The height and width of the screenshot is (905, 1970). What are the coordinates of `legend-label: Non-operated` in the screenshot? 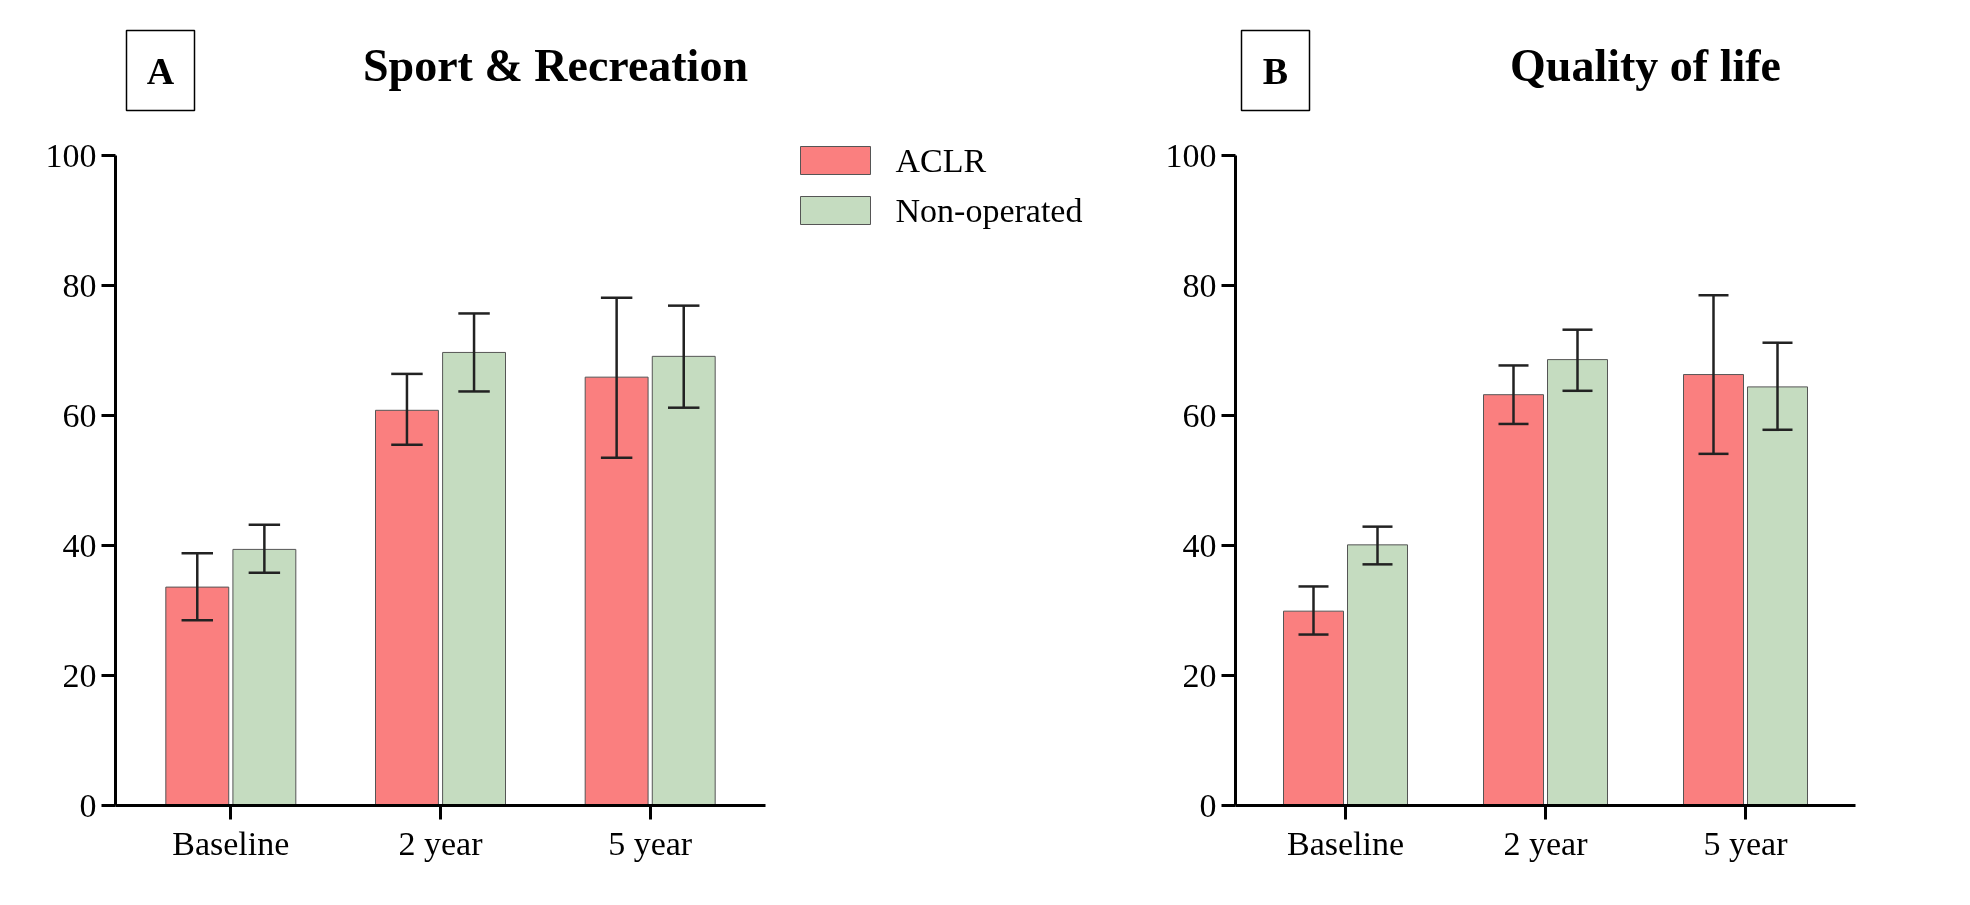 It's located at (989, 210).